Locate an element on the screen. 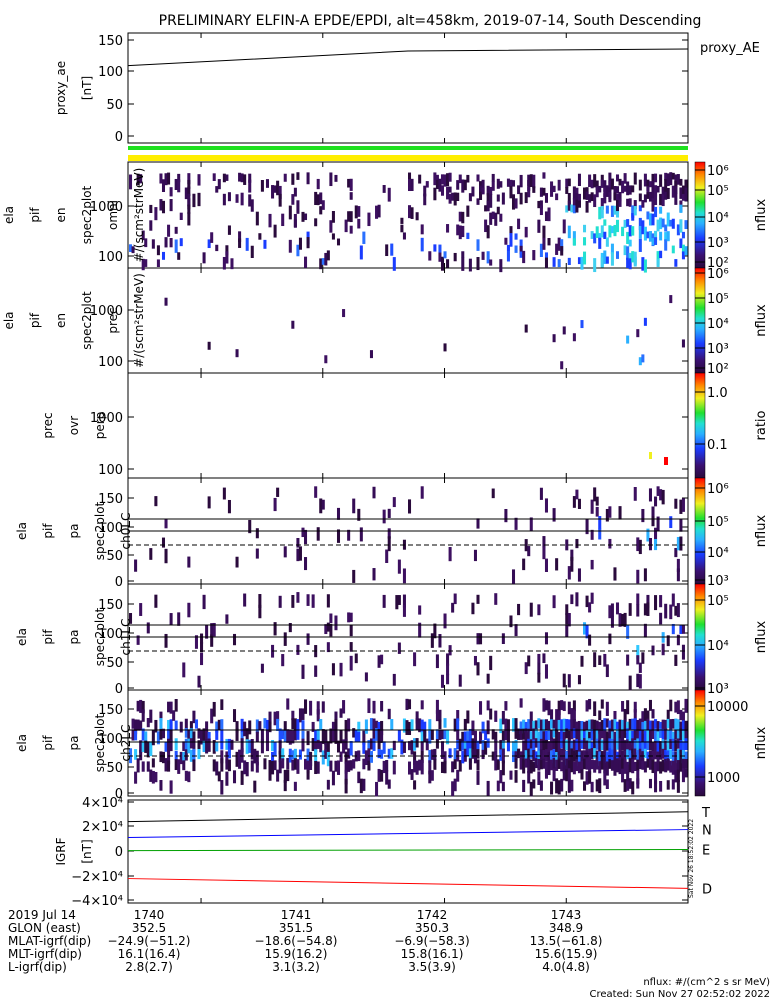 The image size is (775, 1000). y-axis-label-line: en is located at coordinates (61, 320).